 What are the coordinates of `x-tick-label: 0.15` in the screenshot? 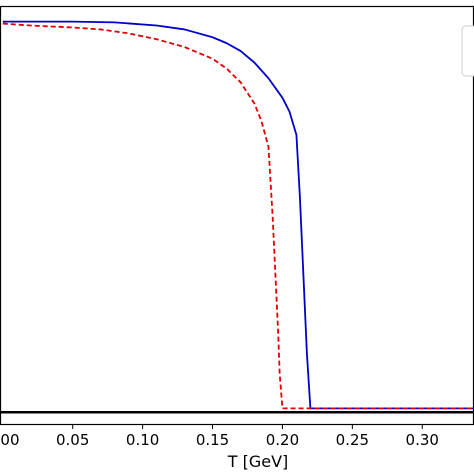 It's located at (212, 440).